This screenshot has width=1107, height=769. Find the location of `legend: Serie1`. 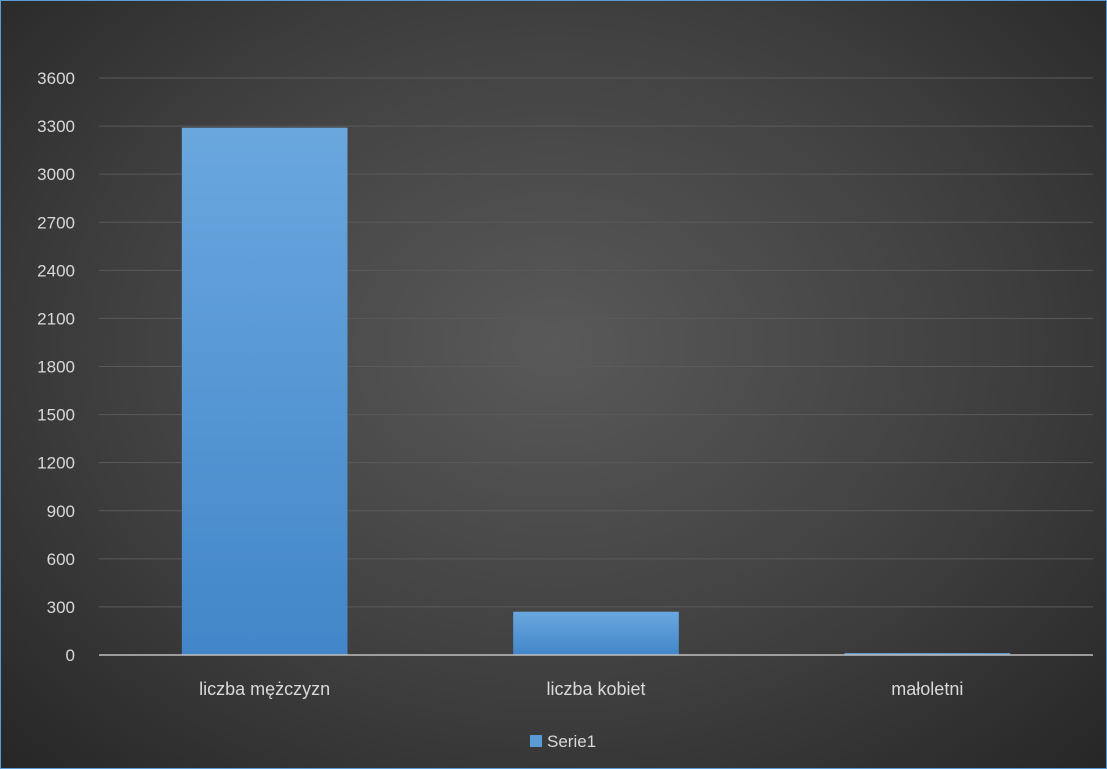

legend: Serie1 is located at coordinates (563, 741).